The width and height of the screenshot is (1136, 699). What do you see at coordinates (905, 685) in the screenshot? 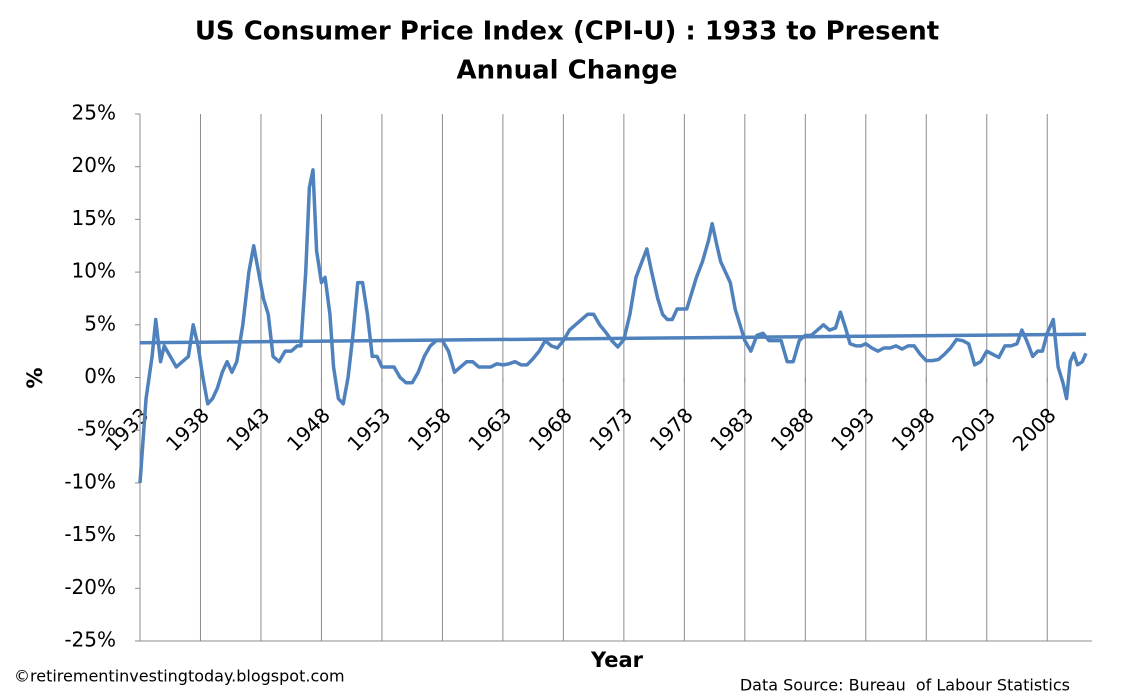
I see `source: Data Source: Bureau of Labour Statistics` at bounding box center [905, 685].